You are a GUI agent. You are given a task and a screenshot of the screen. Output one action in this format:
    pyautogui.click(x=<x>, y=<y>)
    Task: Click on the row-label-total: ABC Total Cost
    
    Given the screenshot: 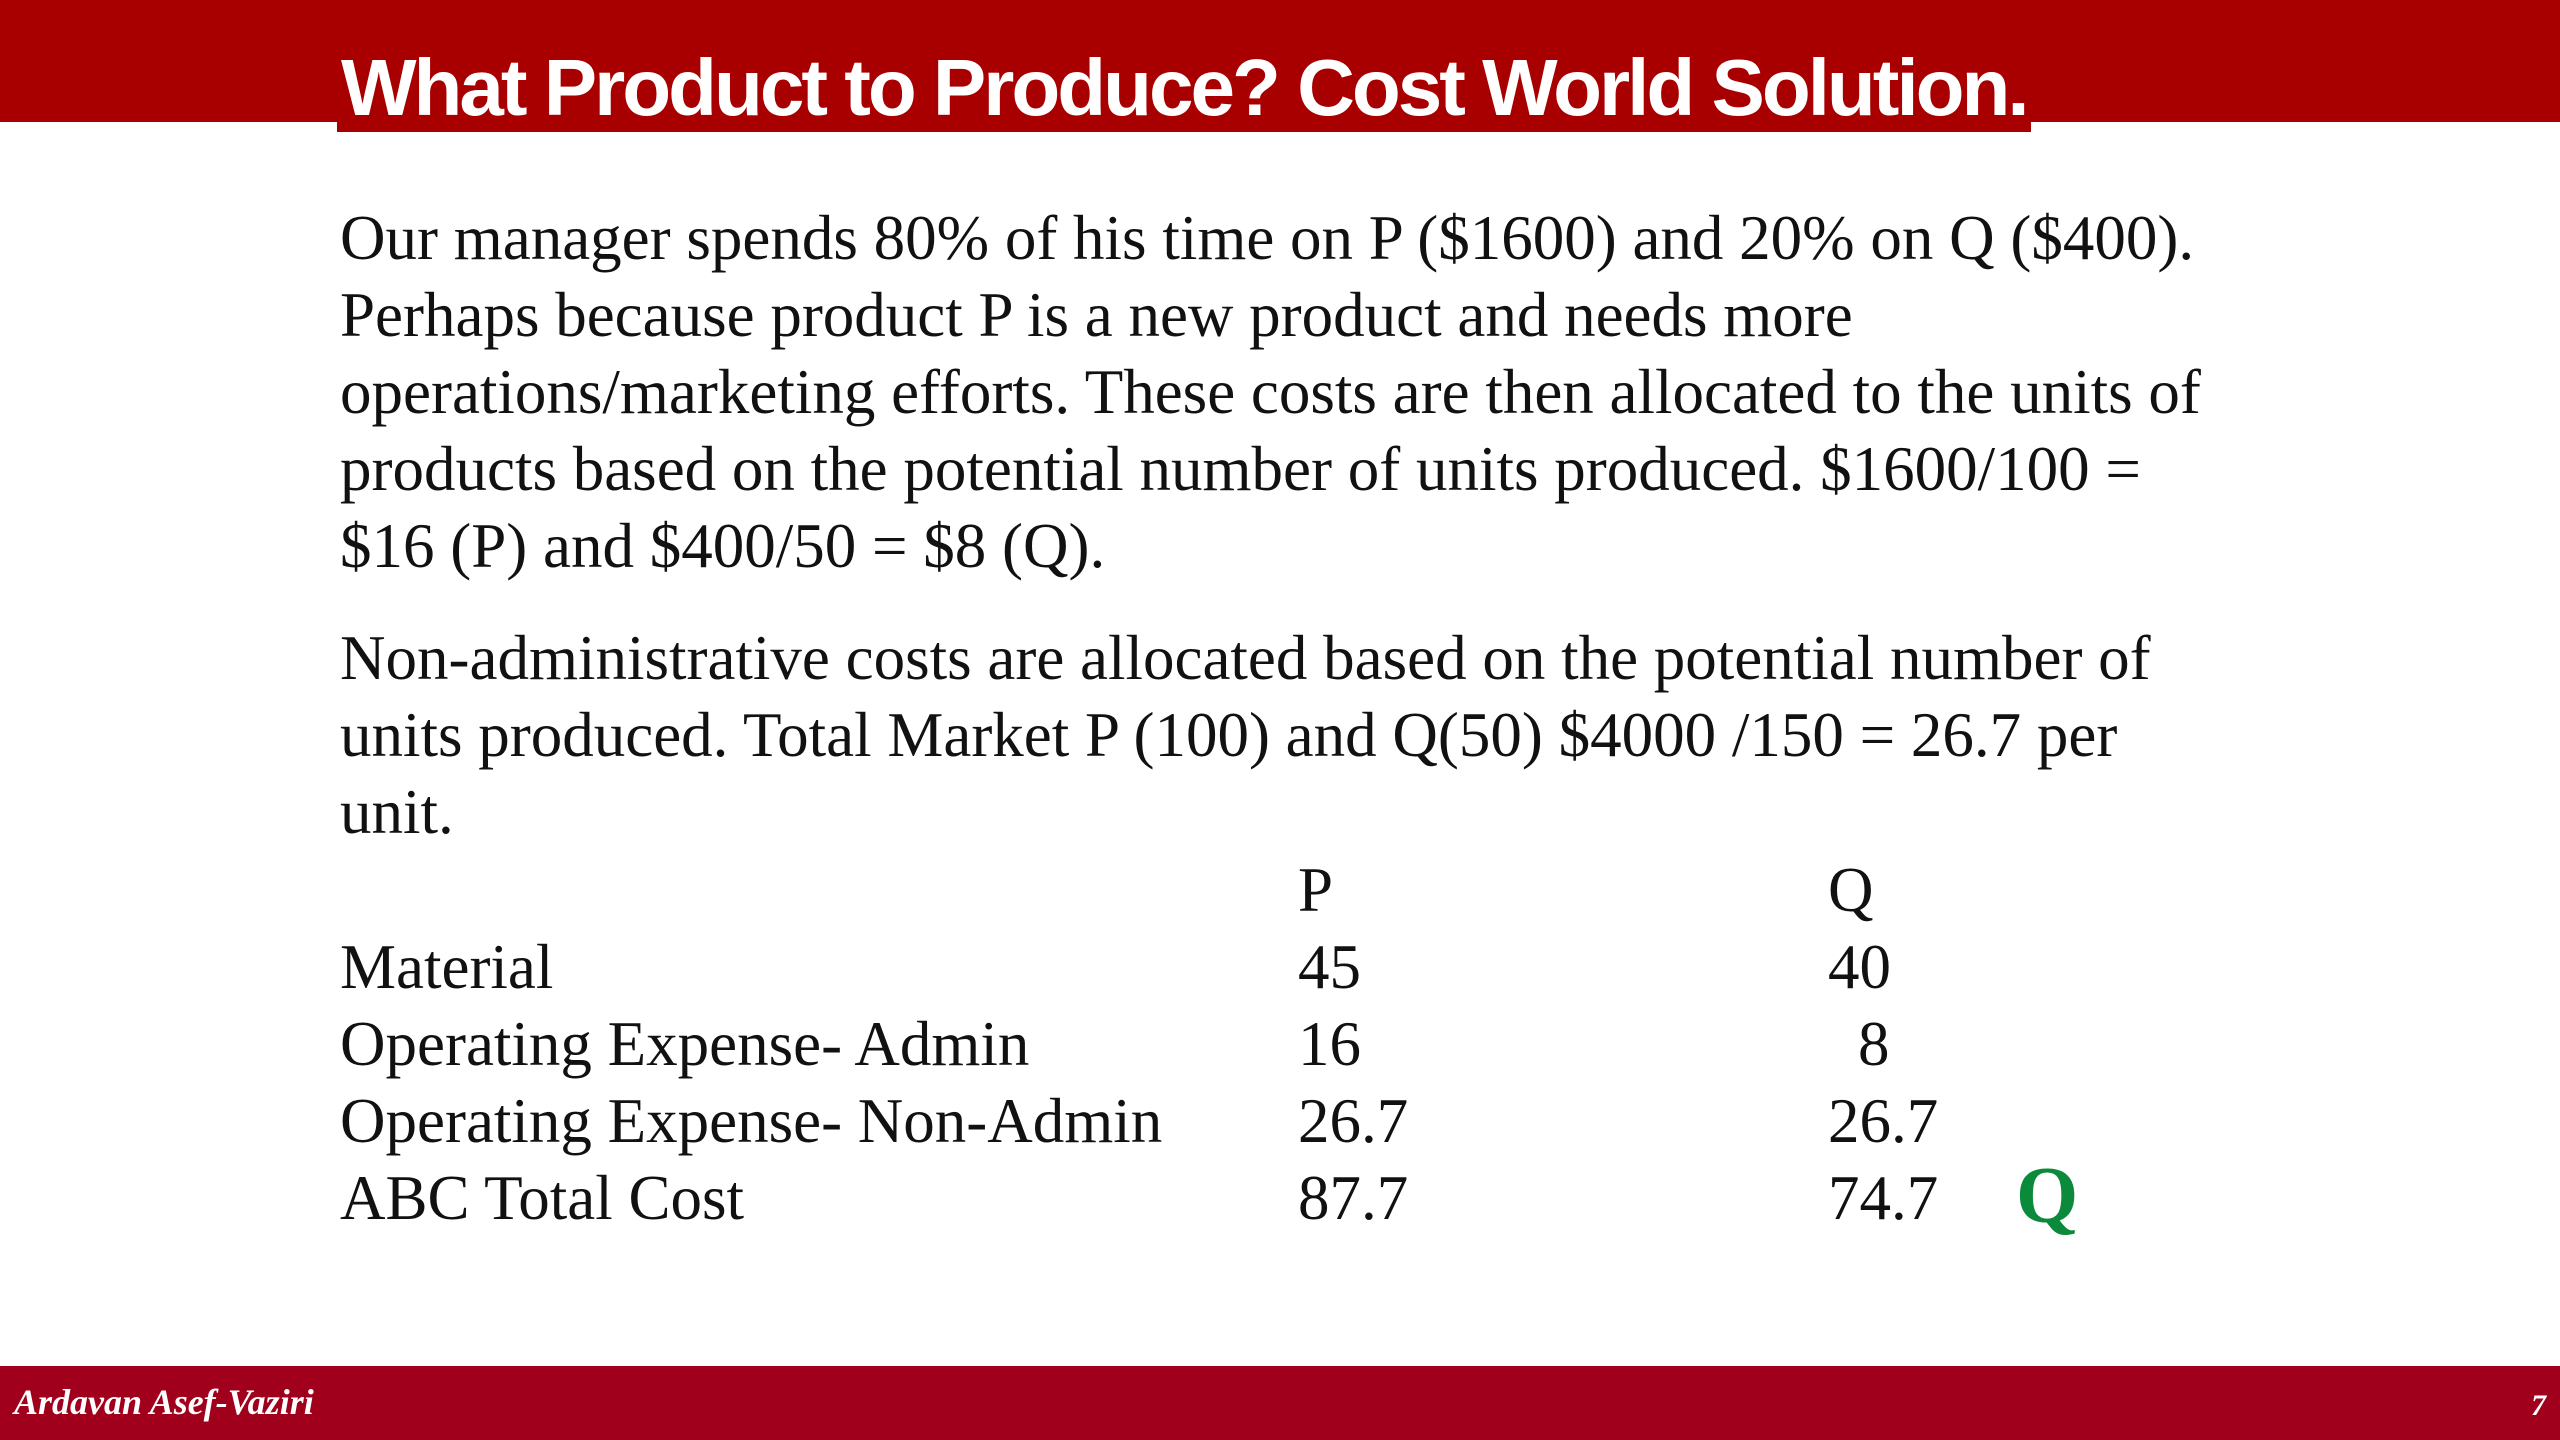 What is the action you would take?
    pyautogui.click(x=542, y=1198)
    